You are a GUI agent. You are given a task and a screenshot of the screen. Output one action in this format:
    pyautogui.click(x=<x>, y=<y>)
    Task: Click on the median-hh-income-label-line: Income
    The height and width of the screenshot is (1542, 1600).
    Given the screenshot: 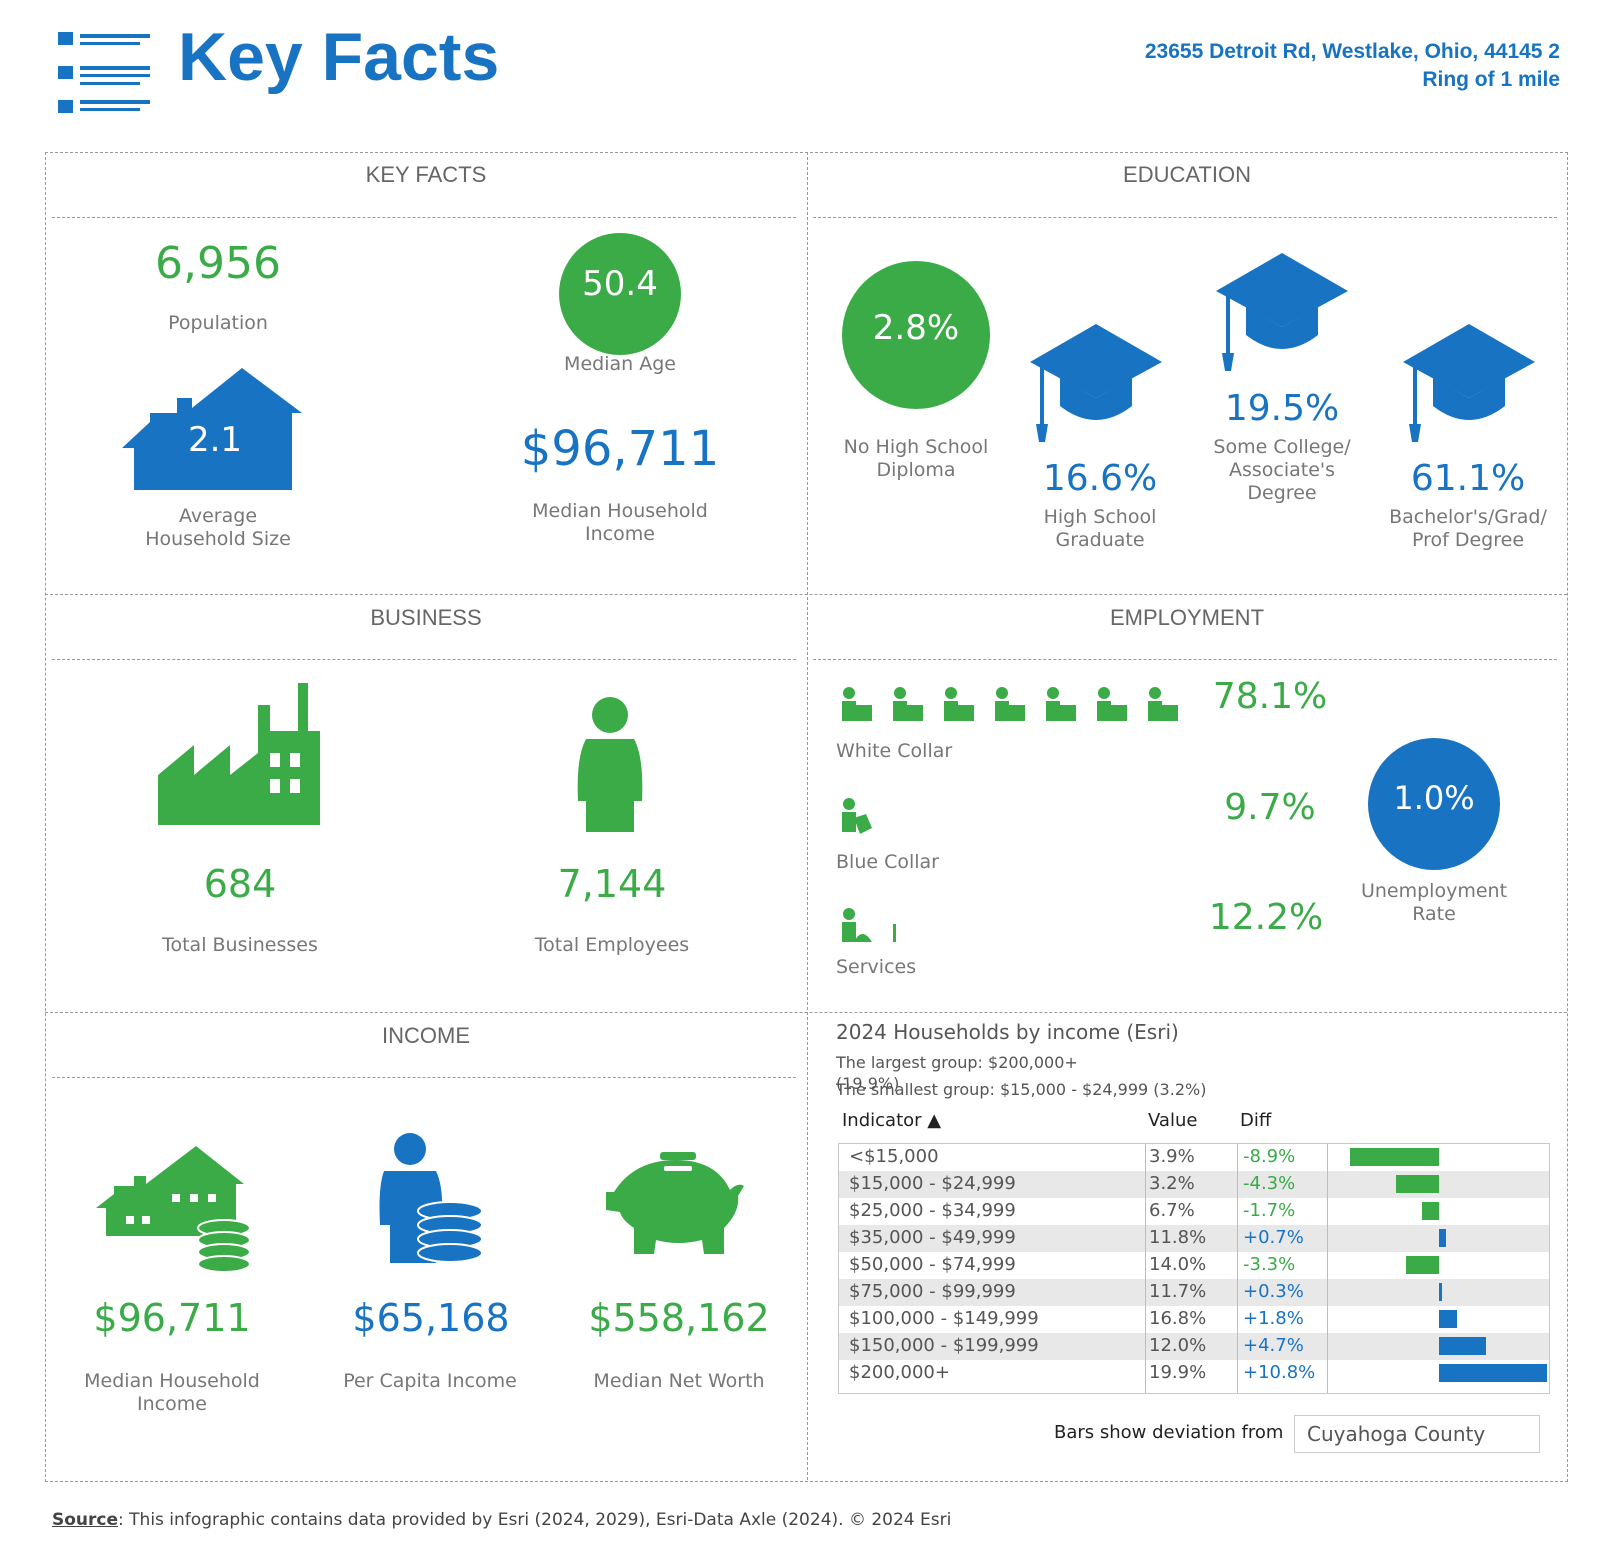 What is the action you would take?
    pyautogui.click(x=172, y=1404)
    